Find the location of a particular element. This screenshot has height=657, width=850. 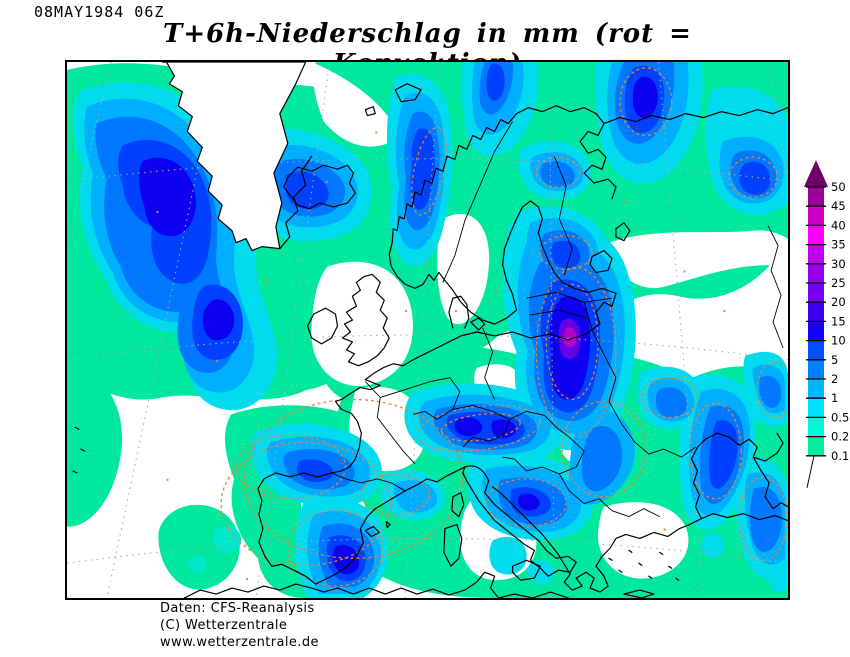

britain-coast is located at coordinates (365, 320).